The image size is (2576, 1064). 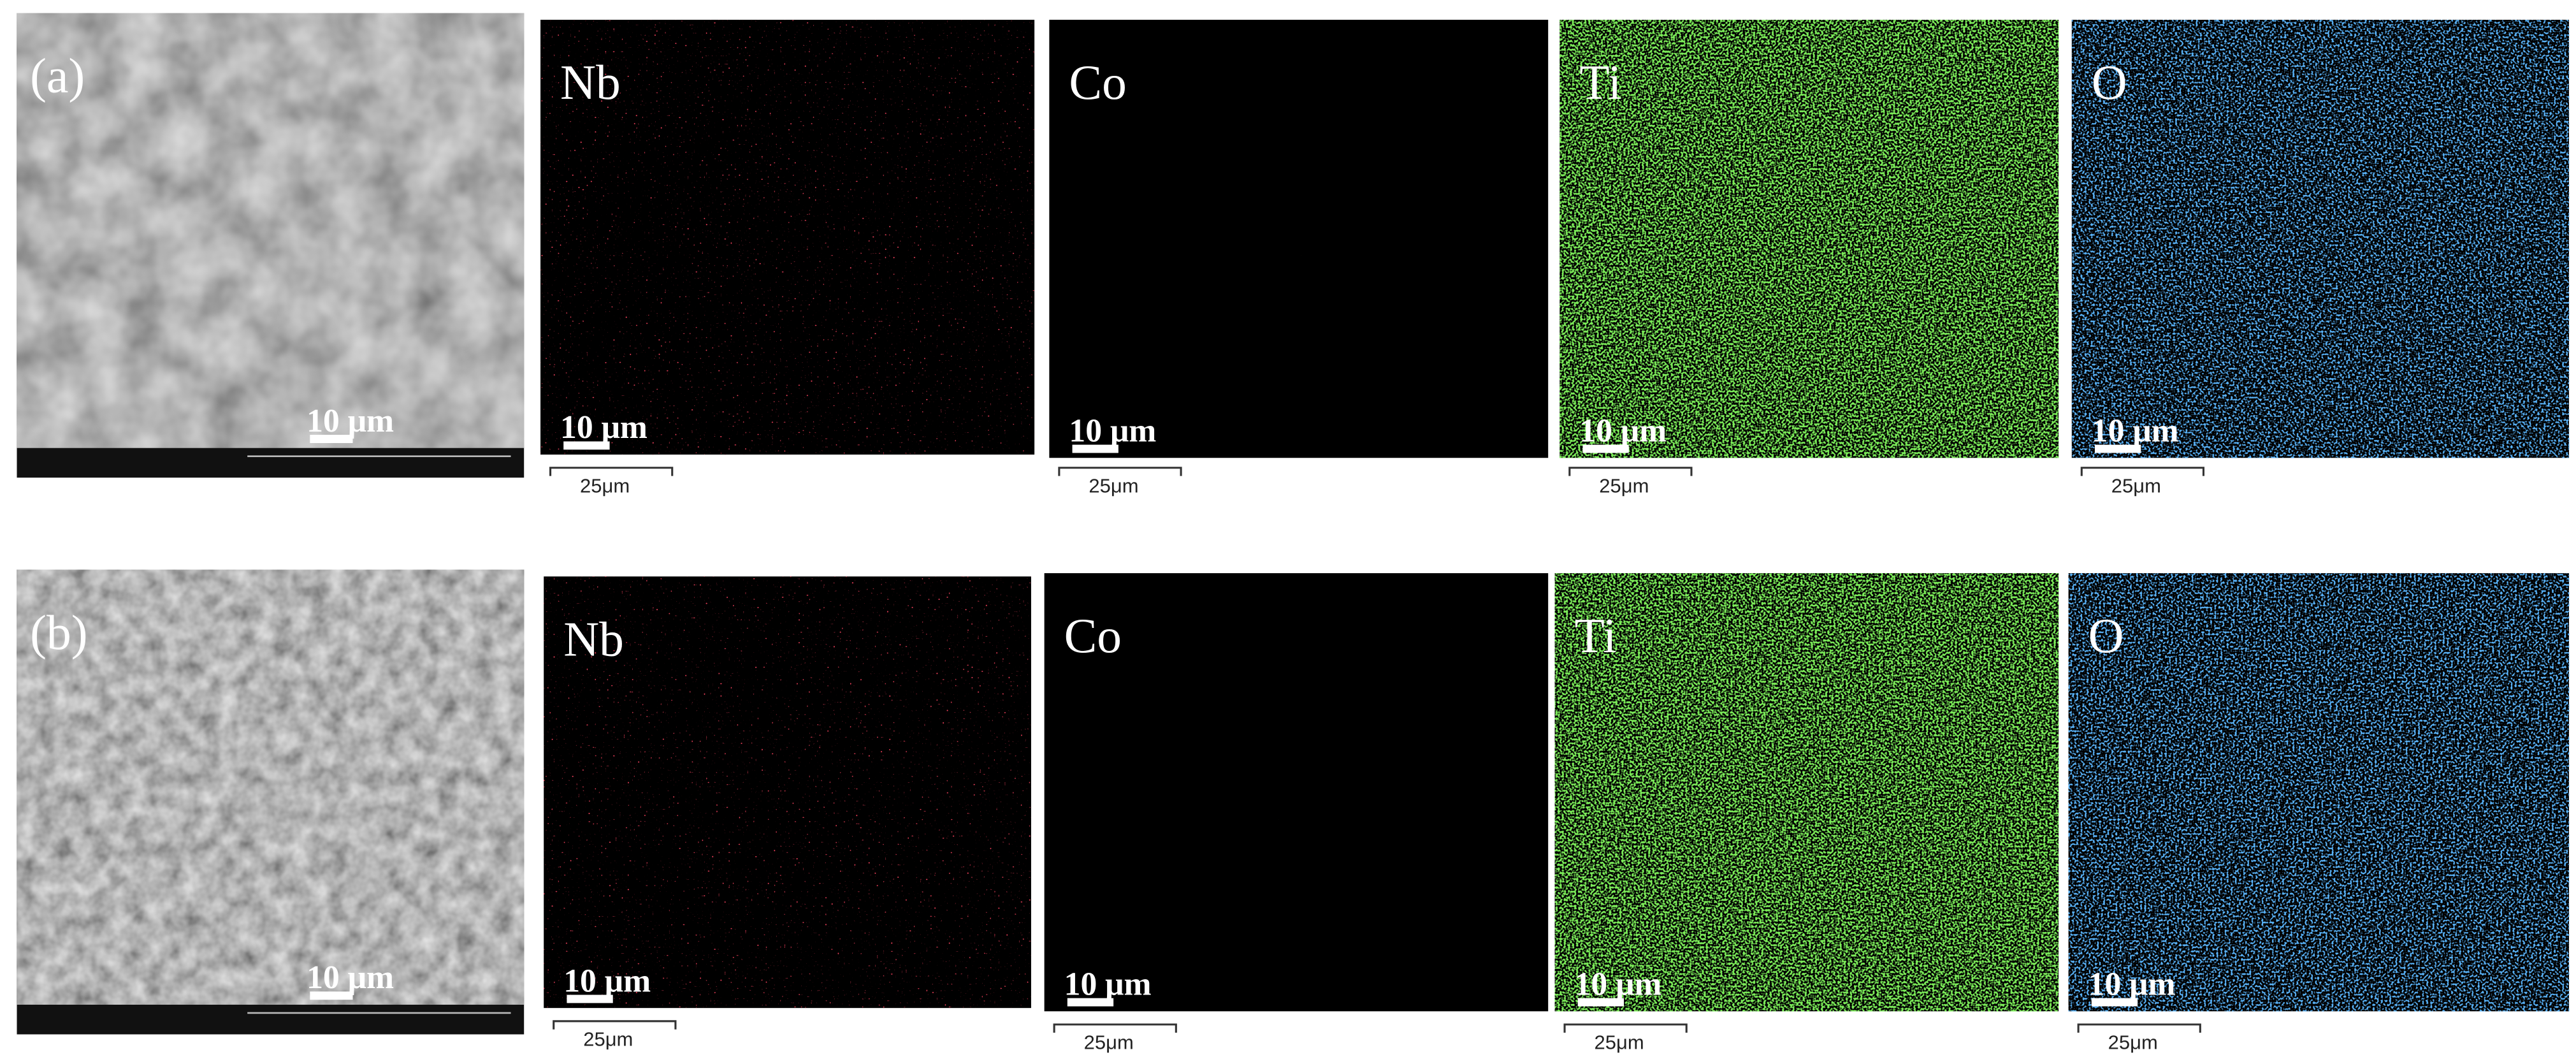 I want to click on panel-label: (b), so click(x=58, y=632).